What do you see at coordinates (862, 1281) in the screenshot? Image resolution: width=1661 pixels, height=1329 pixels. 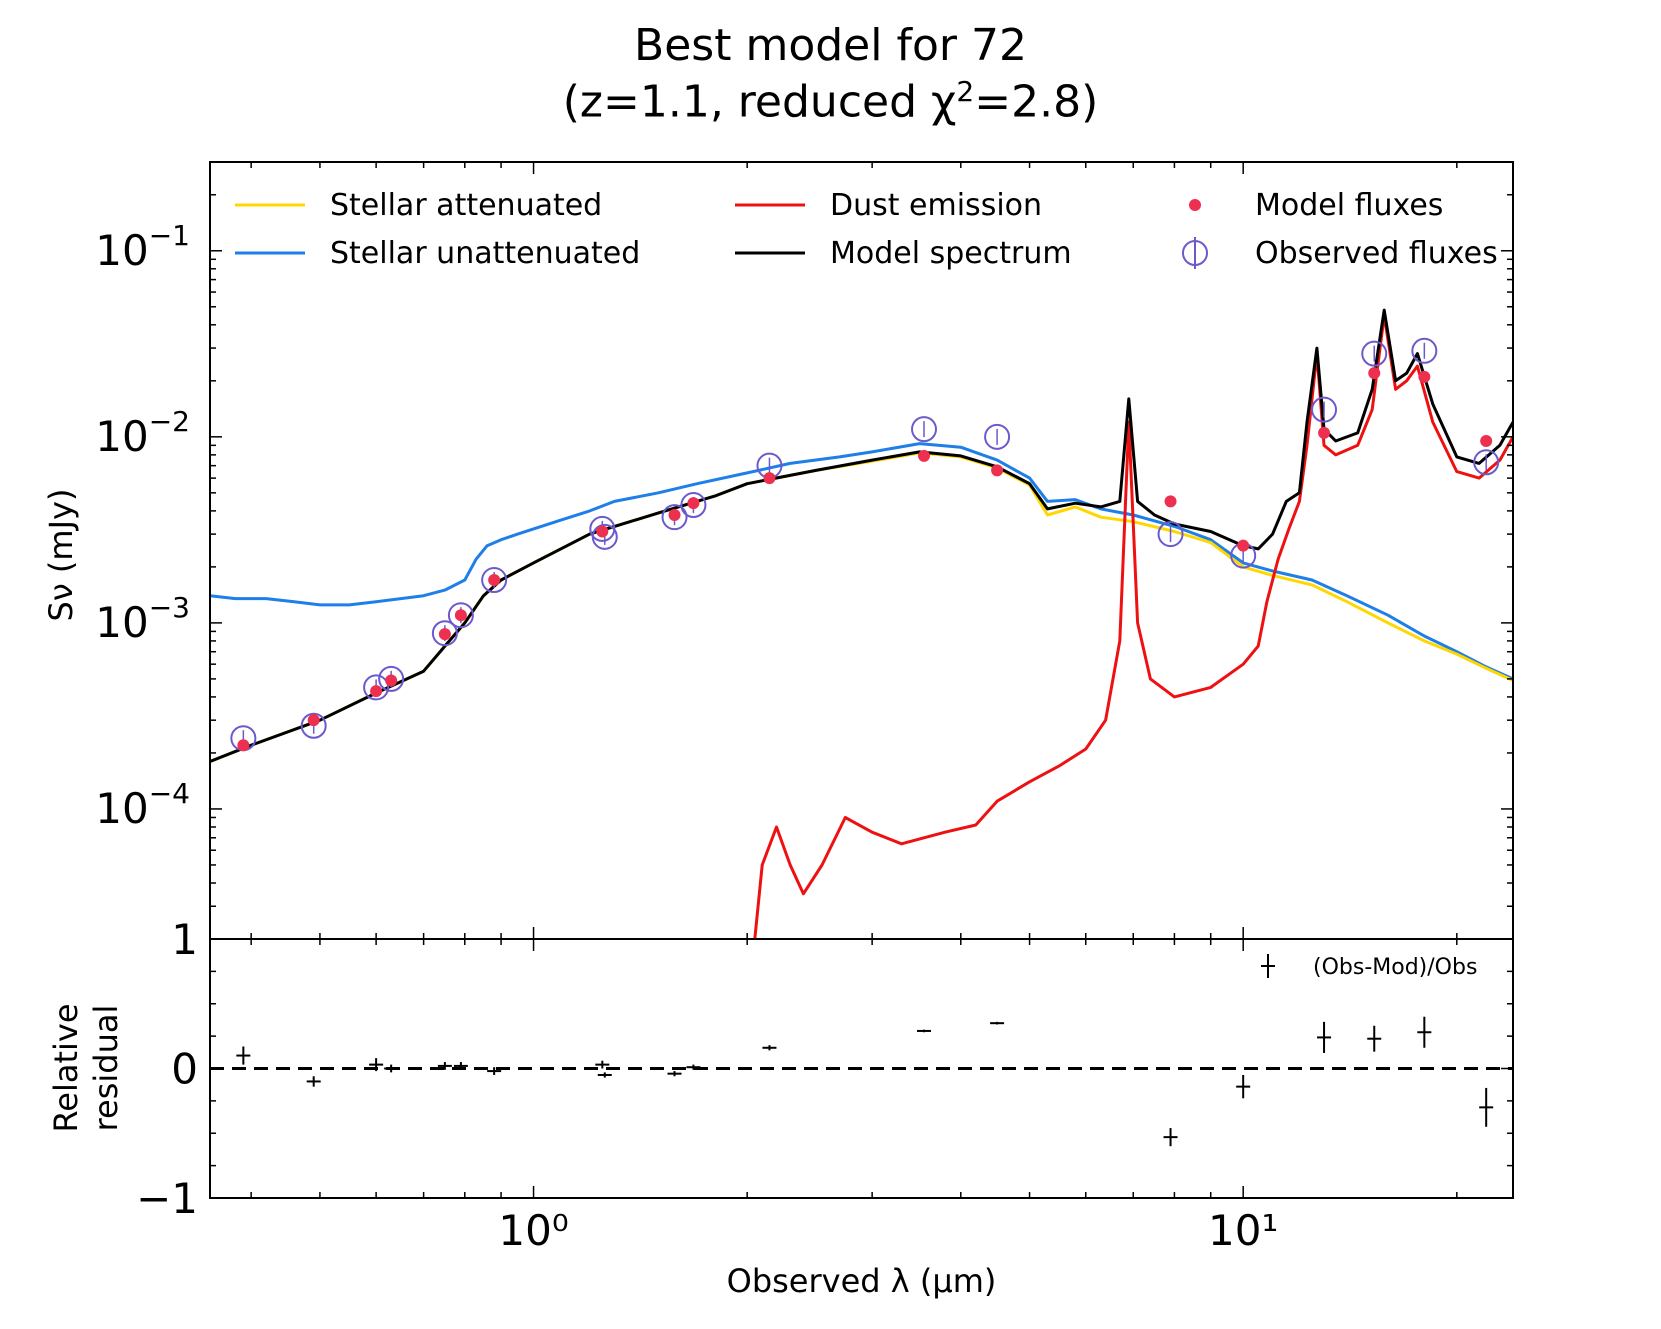 I see `x-axis-label: Observed λ (μm)` at bounding box center [862, 1281].